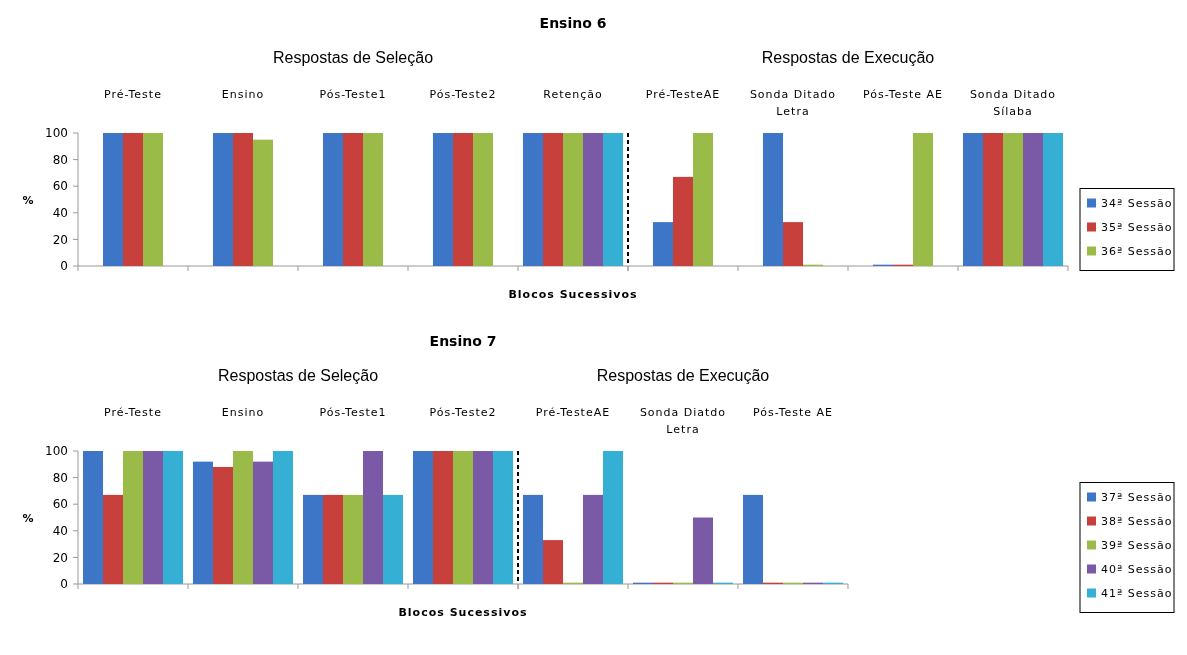  Describe the element at coordinates (573, 94) in the screenshot. I see `x-tick-label: Retenção` at that location.